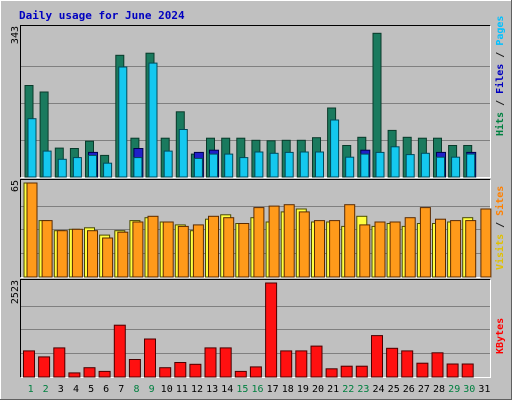 The width and height of the screenshot is (512, 400). What do you see at coordinates (484, 389) in the screenshot?
I see `day-label-31: 31` at bounding box center [484, 389].